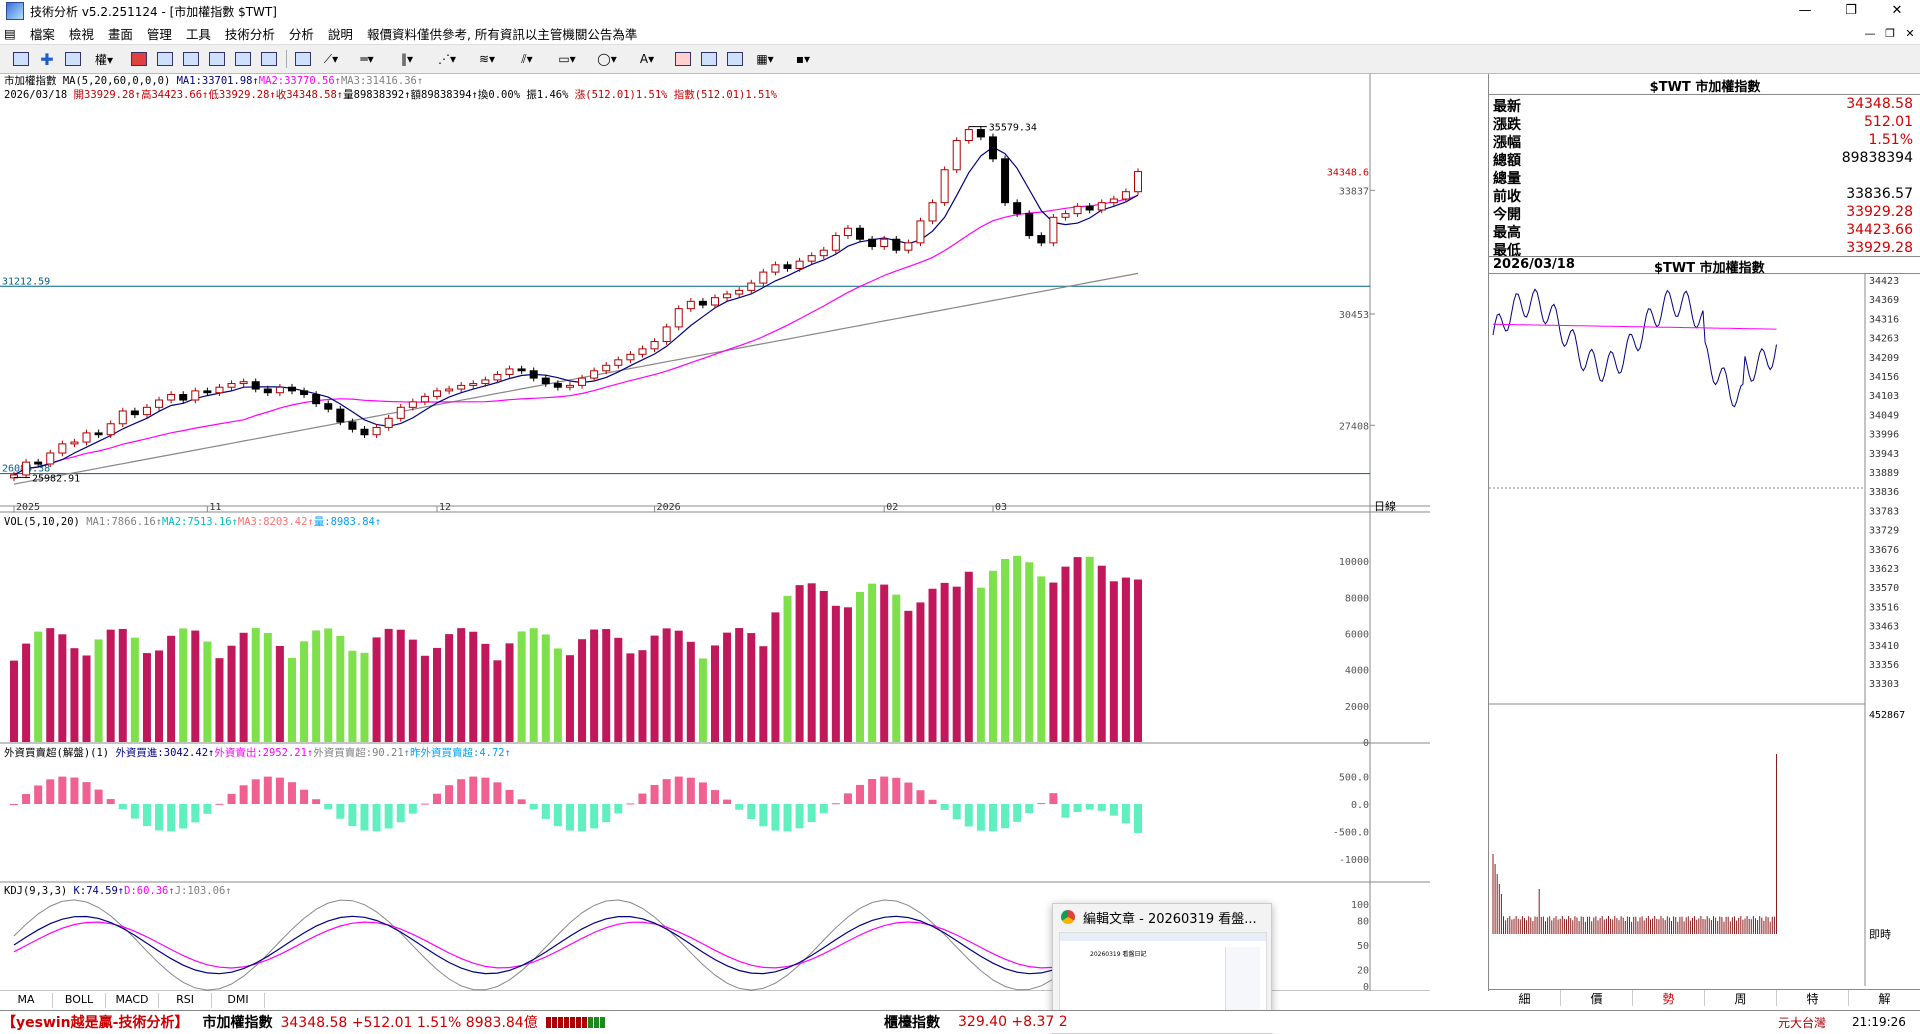  Describe the element at coordinates (198, 34) in the screenshot. I see `menu-tools: 工具` at that location.